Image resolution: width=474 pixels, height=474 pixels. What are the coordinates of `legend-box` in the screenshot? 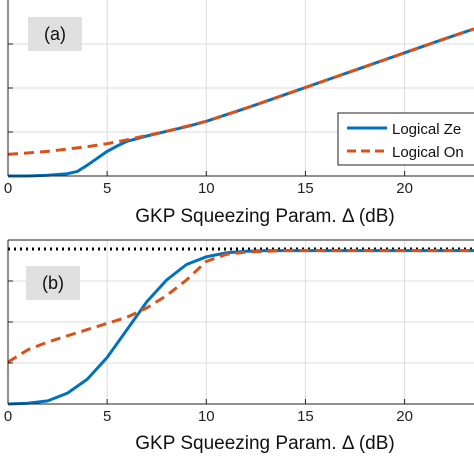 It's located at (405, 139).